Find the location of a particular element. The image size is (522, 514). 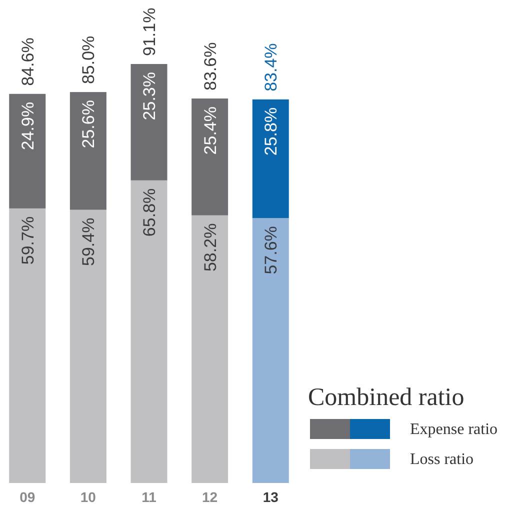

total-label: 83.4% is located at coordinates (271, 67).